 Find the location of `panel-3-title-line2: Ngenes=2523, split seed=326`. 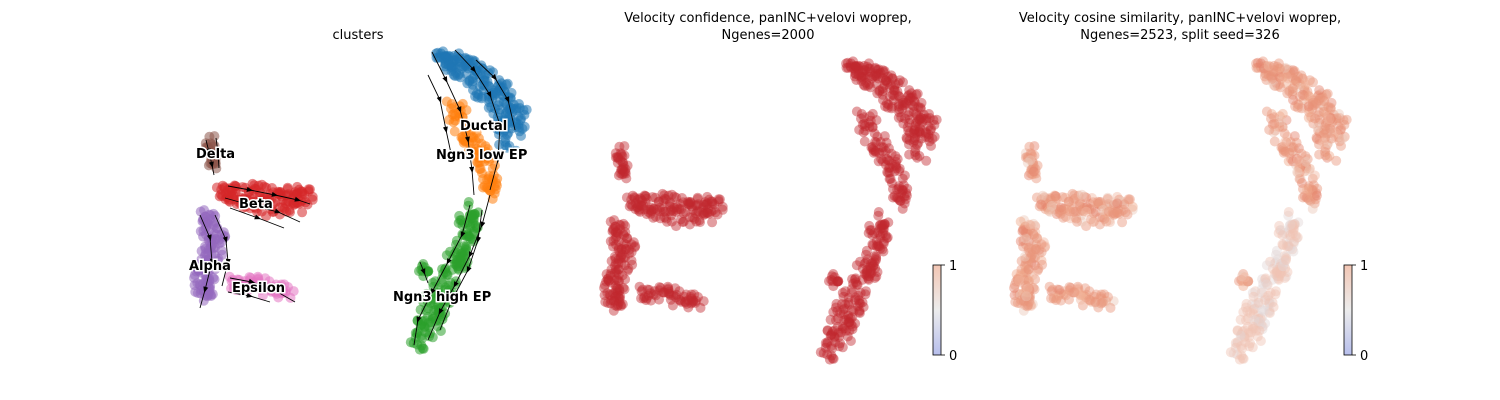

panel-3-title-line2: Ngenes=2523, split seed=326 is located at coordinates (1179, 35).